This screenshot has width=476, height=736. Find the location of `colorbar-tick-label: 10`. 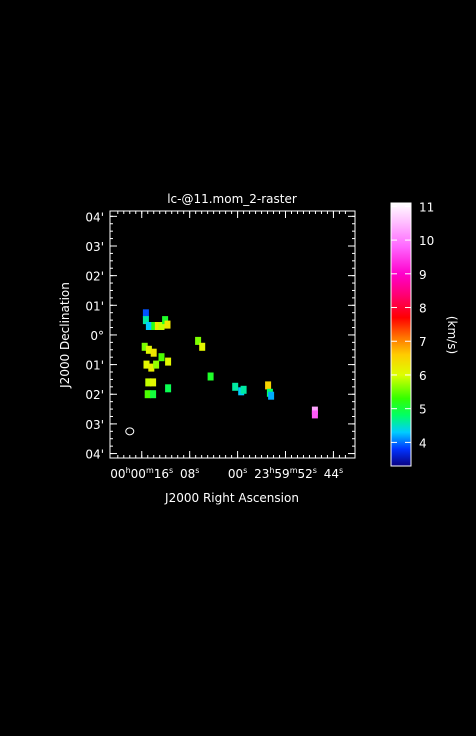

colorbar-tick-label: 10 is located at coordinates (426, 241).